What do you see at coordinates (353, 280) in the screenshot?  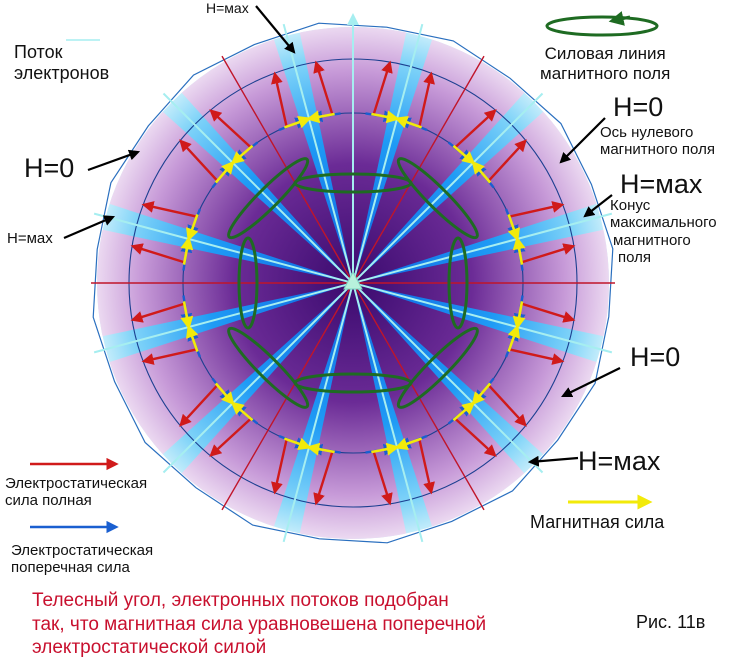 I see `center-marker` at bounding box center [353, 280].